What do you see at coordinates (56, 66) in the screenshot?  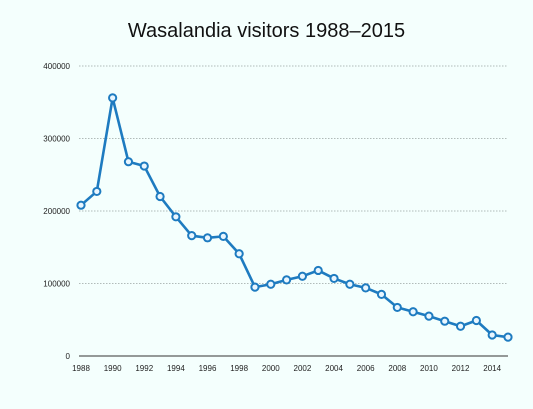 I see `y-tick-label: 400000` at bounding box center [56, 66].